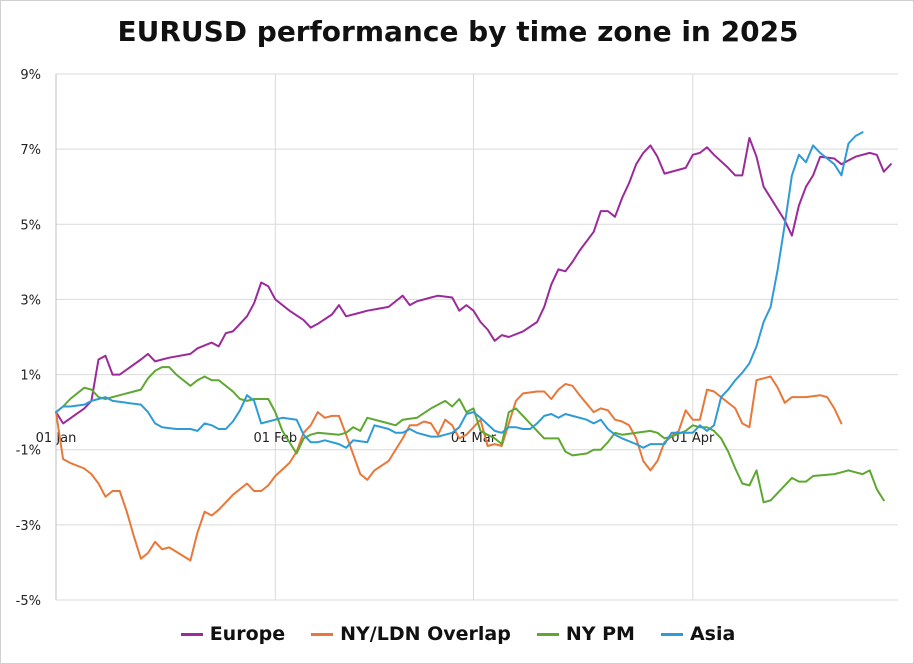  Describe the element at coordinates (474, 438) in the screenshot. I see `x-tick-label: 01 Mar` at that location.